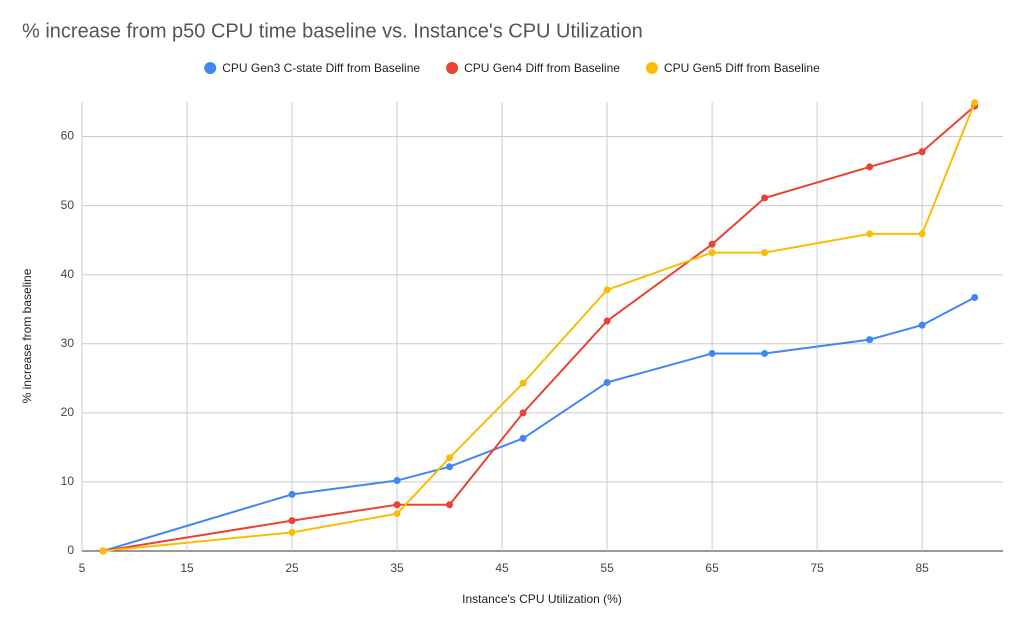 This screenshot has height=623, width=1024. I want to click on x-tick-label: 85, so click(922, 568).